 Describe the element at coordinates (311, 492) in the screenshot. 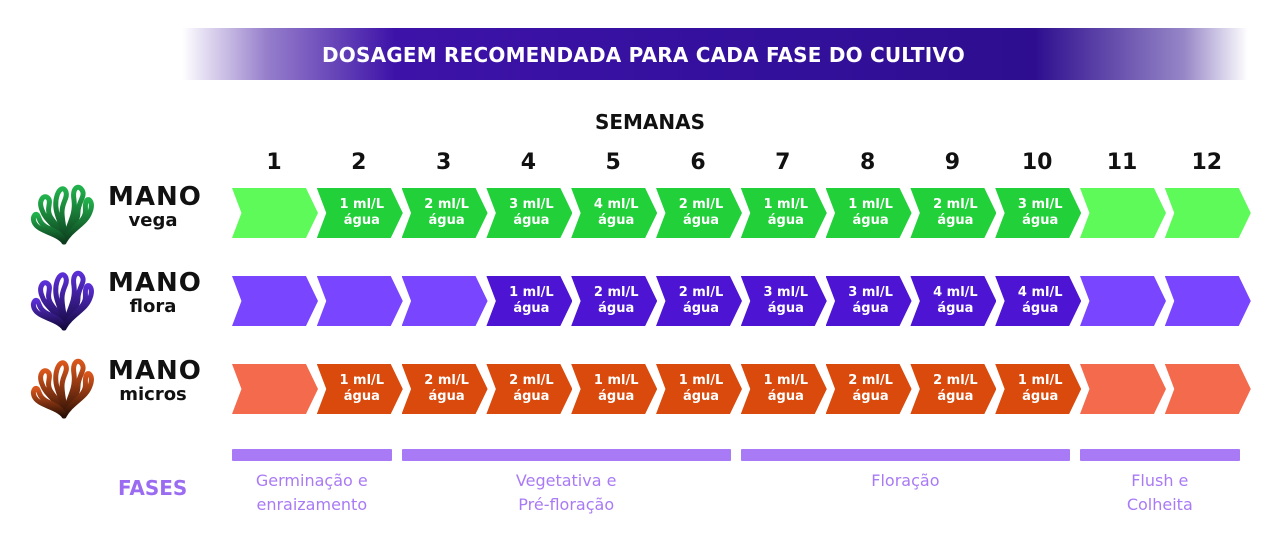

I see `phase-label: Germinação e enraizamento` at that location.